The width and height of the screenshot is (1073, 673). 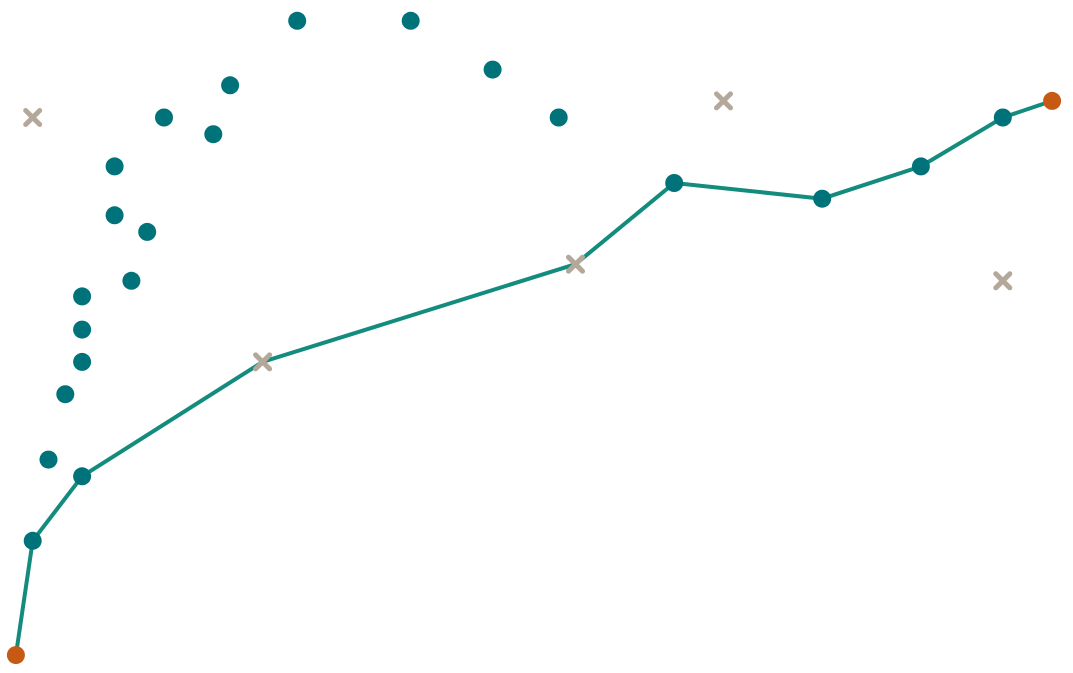 I want to click on path-end-point, so click(x=1052, y=100).